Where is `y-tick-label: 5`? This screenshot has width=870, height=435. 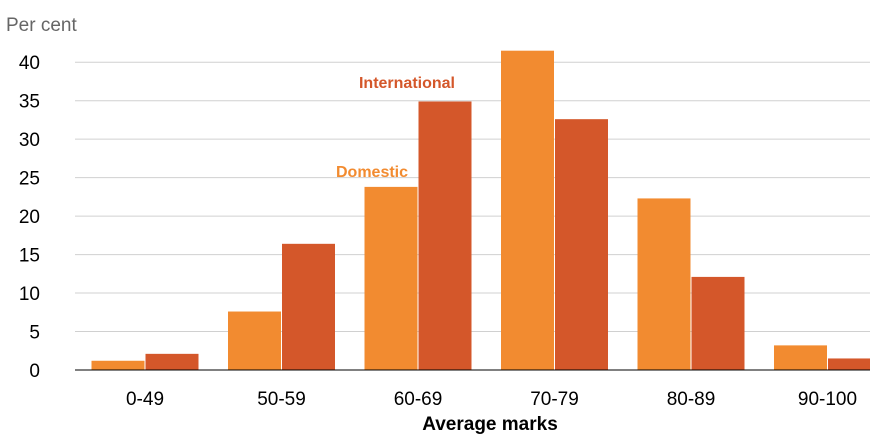
y-tick-label: 5 is located at coordinates (34, 333).